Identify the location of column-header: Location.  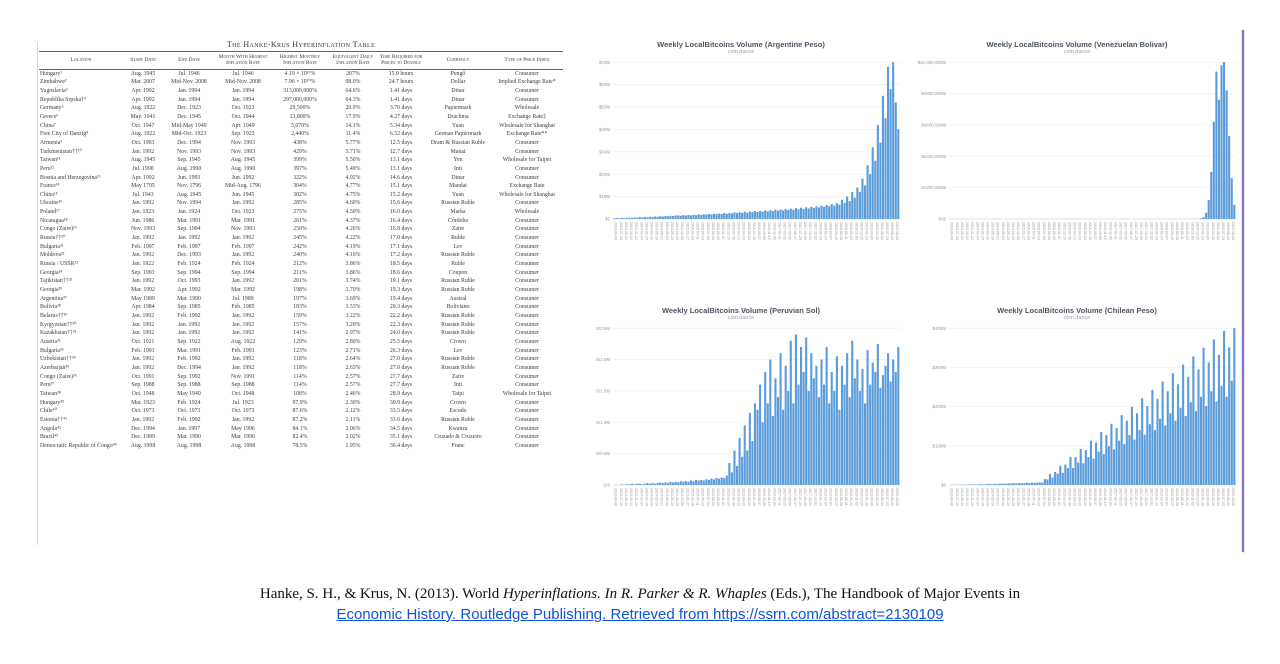
(81, 61).